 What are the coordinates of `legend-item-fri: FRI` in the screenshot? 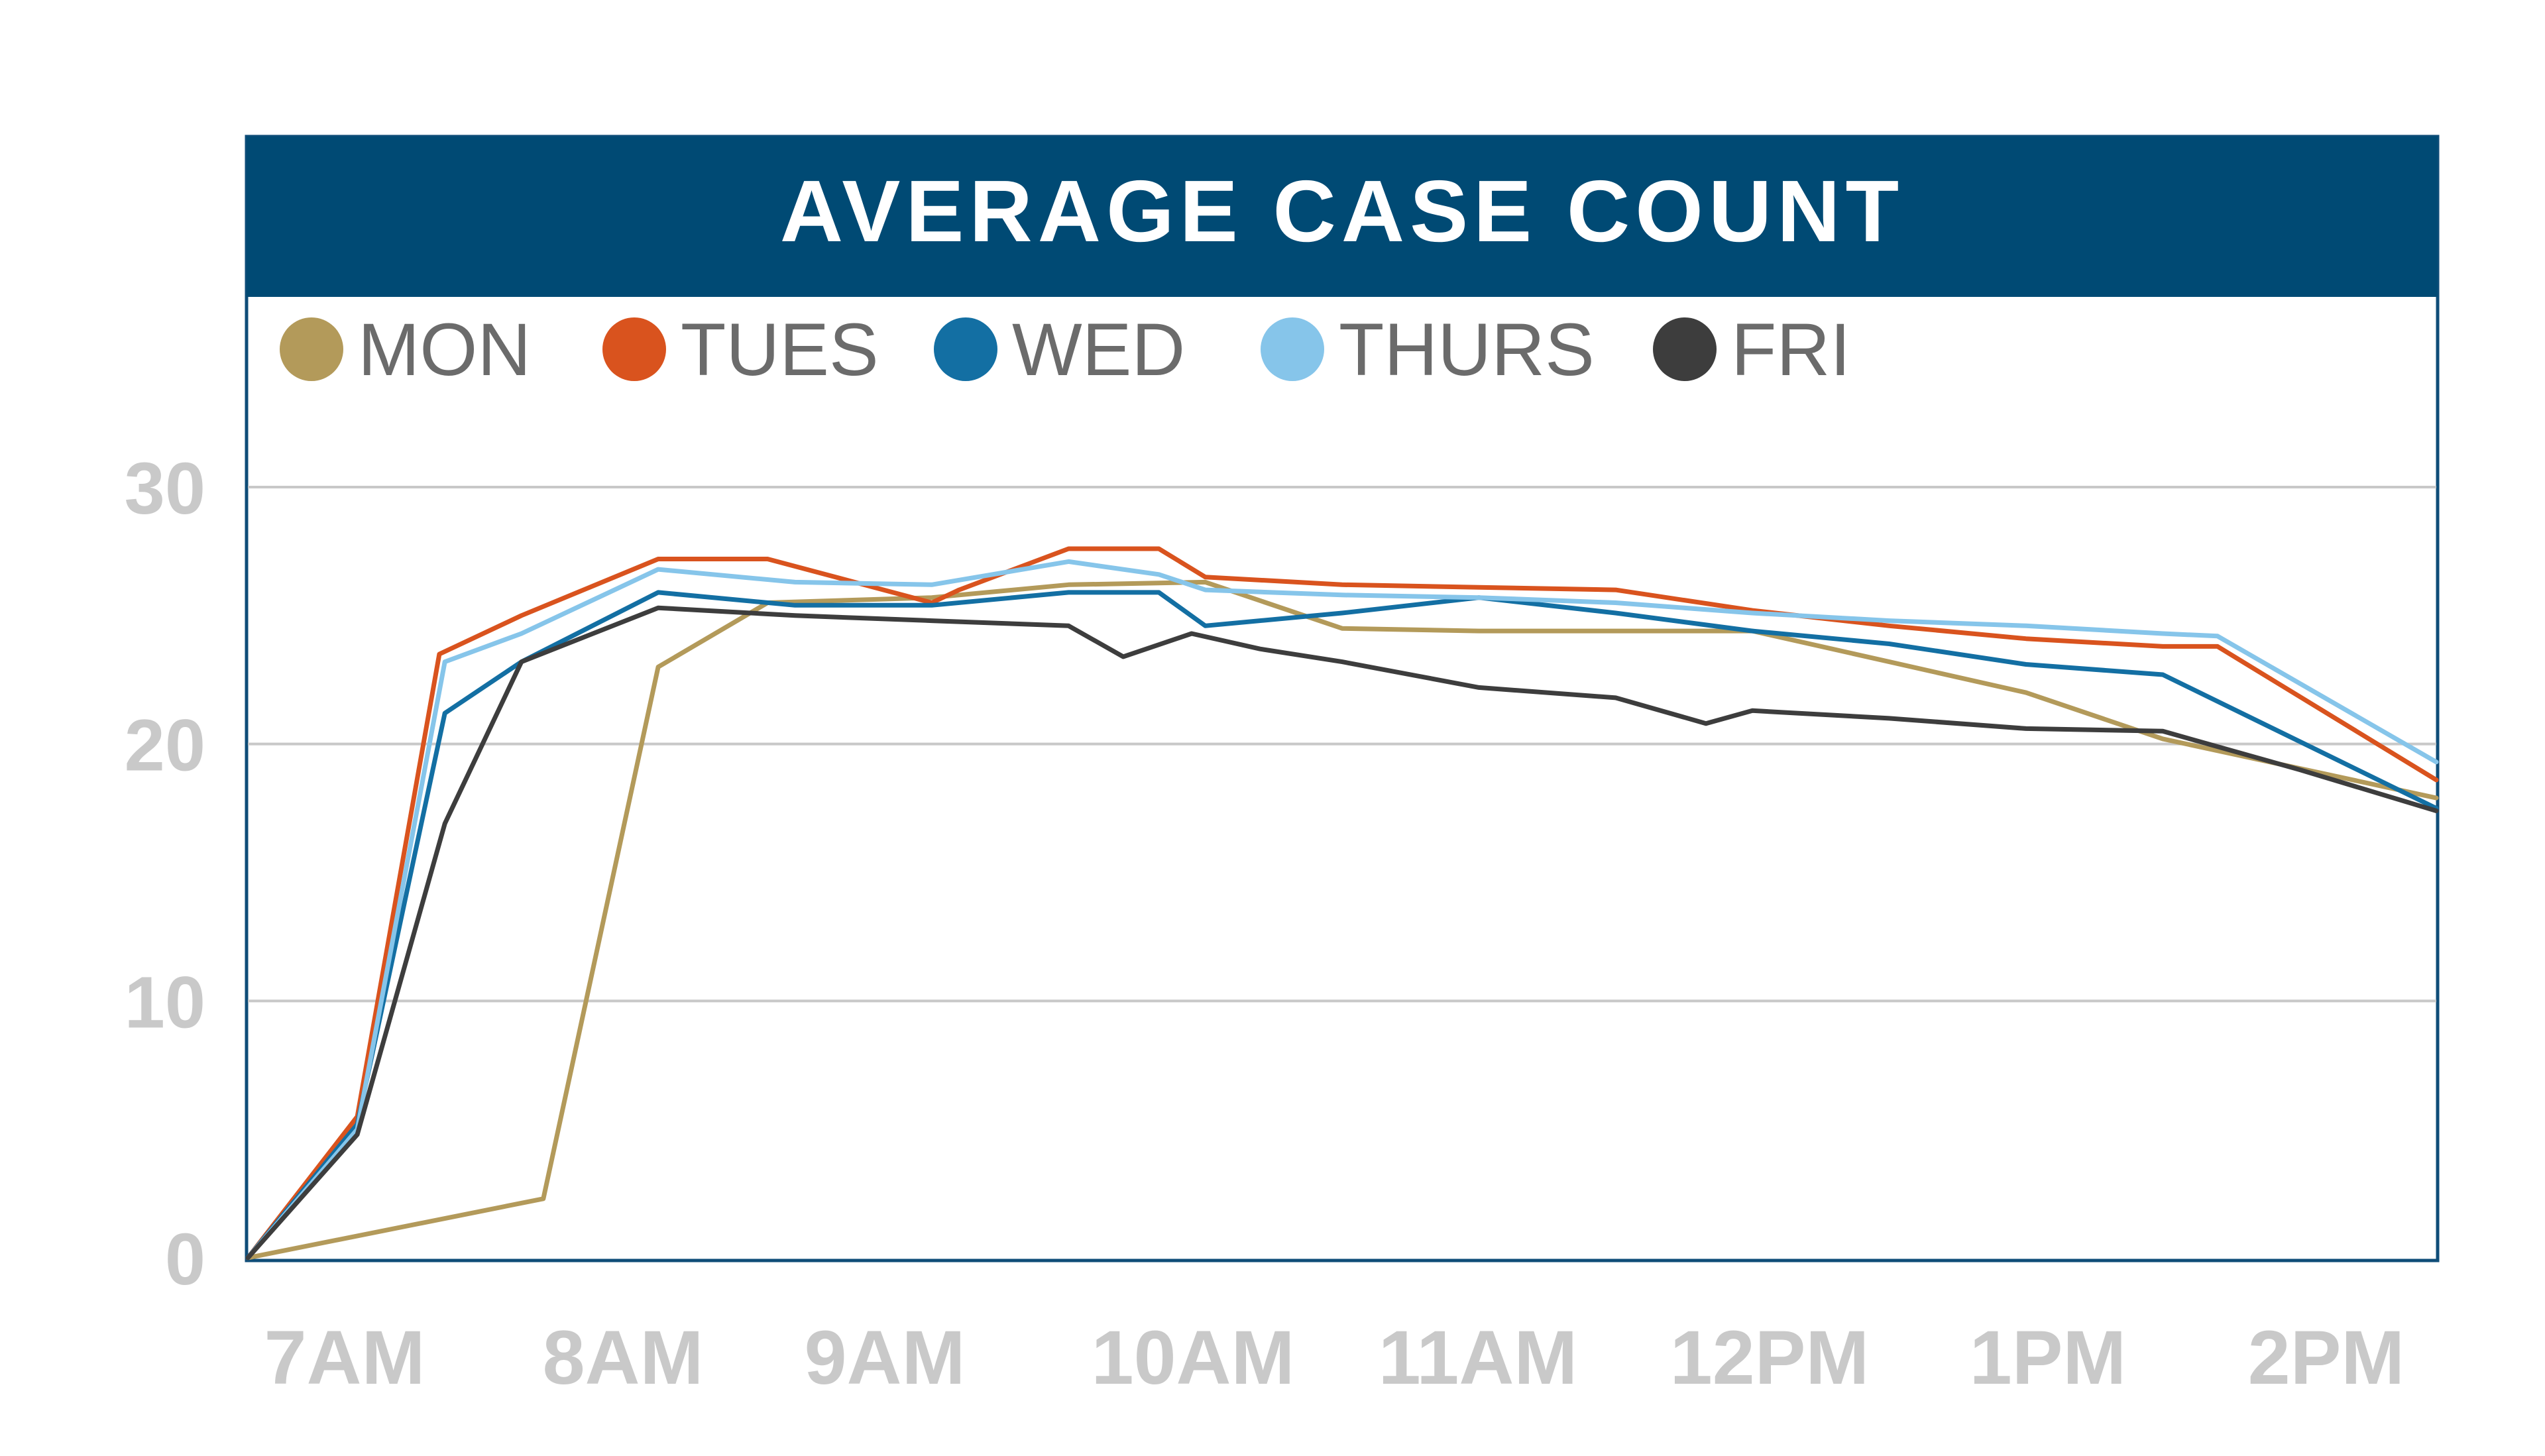 It's located at (1751, 349).